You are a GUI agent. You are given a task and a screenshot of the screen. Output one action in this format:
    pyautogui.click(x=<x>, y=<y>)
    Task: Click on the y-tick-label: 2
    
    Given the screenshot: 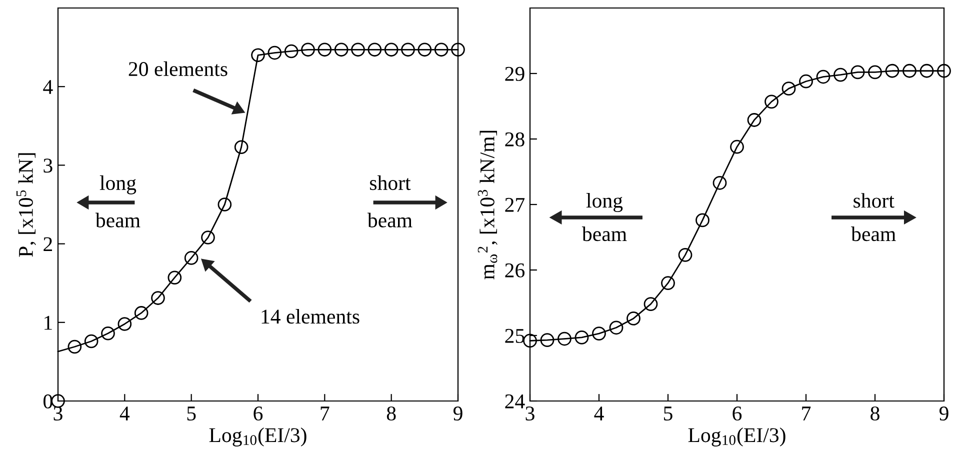 What is the action you would take?
    pyautogui.click(x=48, y=244)
    